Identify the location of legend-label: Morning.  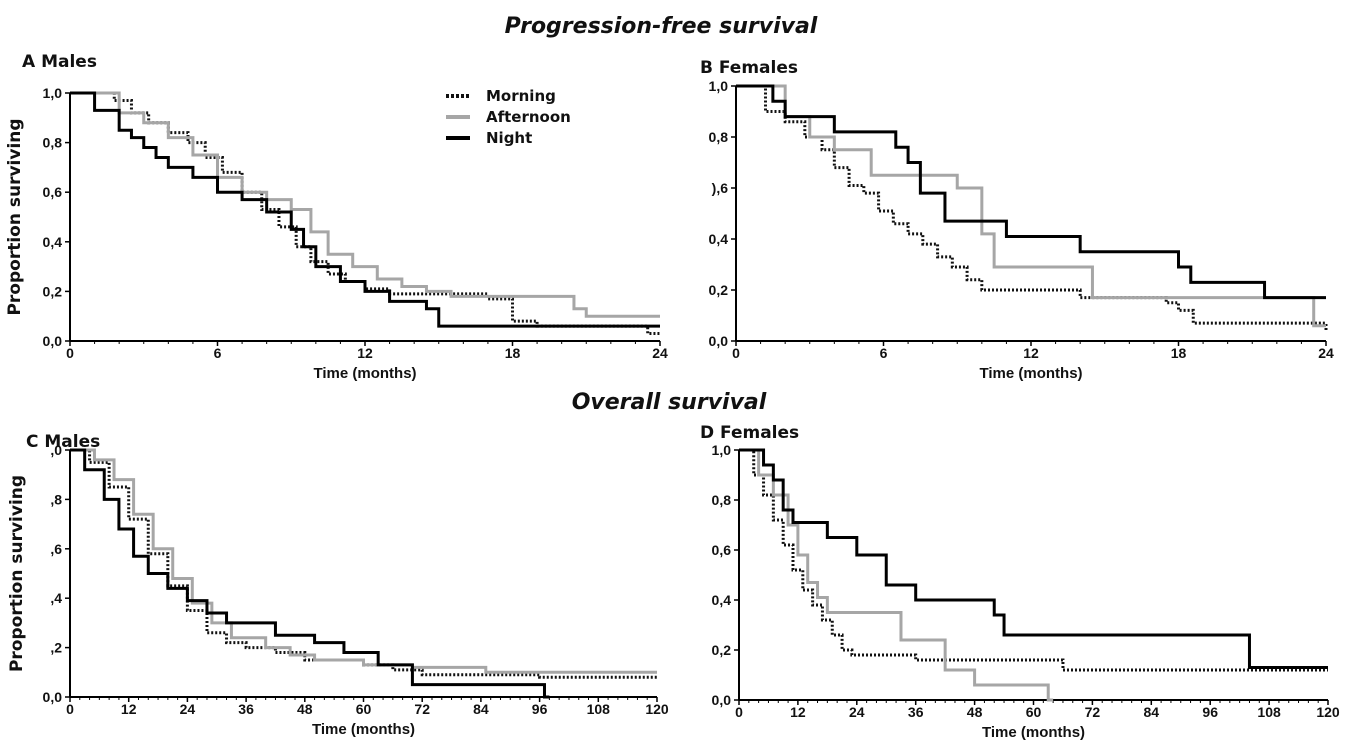
(521, 96).